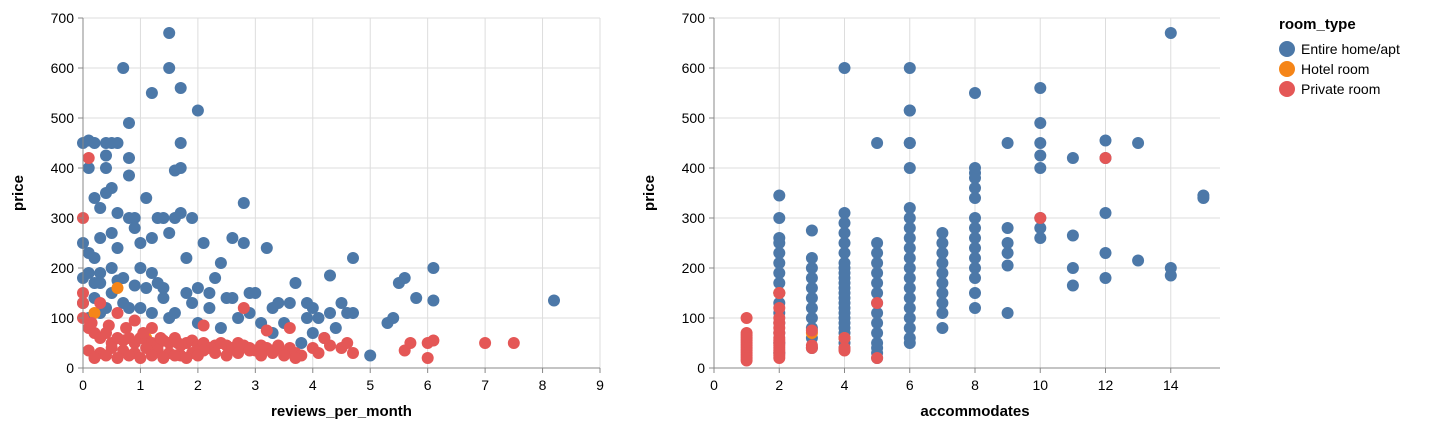 The width and height of the screenshot is (1438, 436). Describe the element at coordinates (1339, 89) in the screenshot. I see `legend-item-private-room: Private room` at that location.